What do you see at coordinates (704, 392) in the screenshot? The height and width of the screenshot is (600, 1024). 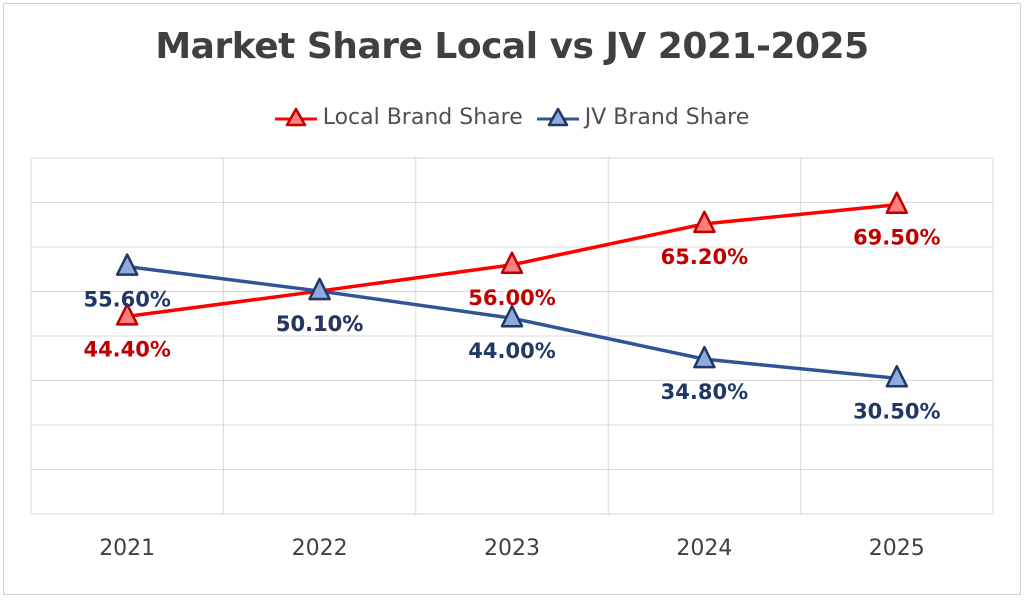 I see `data-label-jv: 34.80%` at bounding box center [704, 392].